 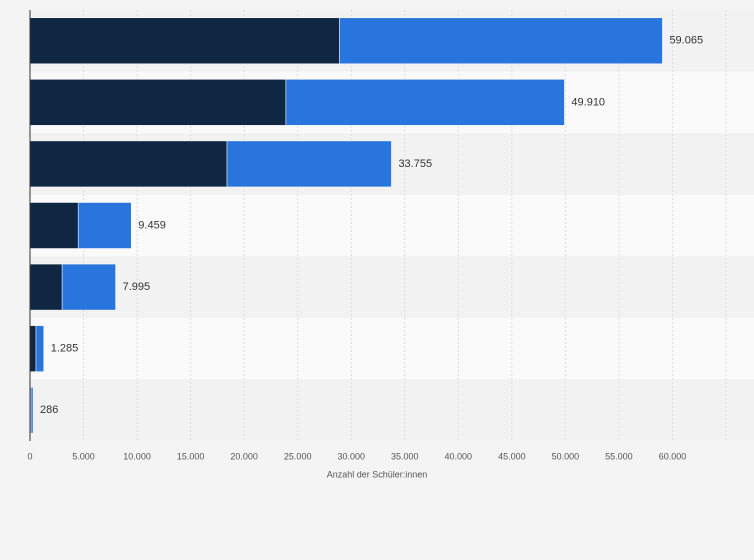 What do you see at coordinates (191, 456) in the screenshot?
I see `x-tick-label: 15.000` at bounding box center [191, 456].